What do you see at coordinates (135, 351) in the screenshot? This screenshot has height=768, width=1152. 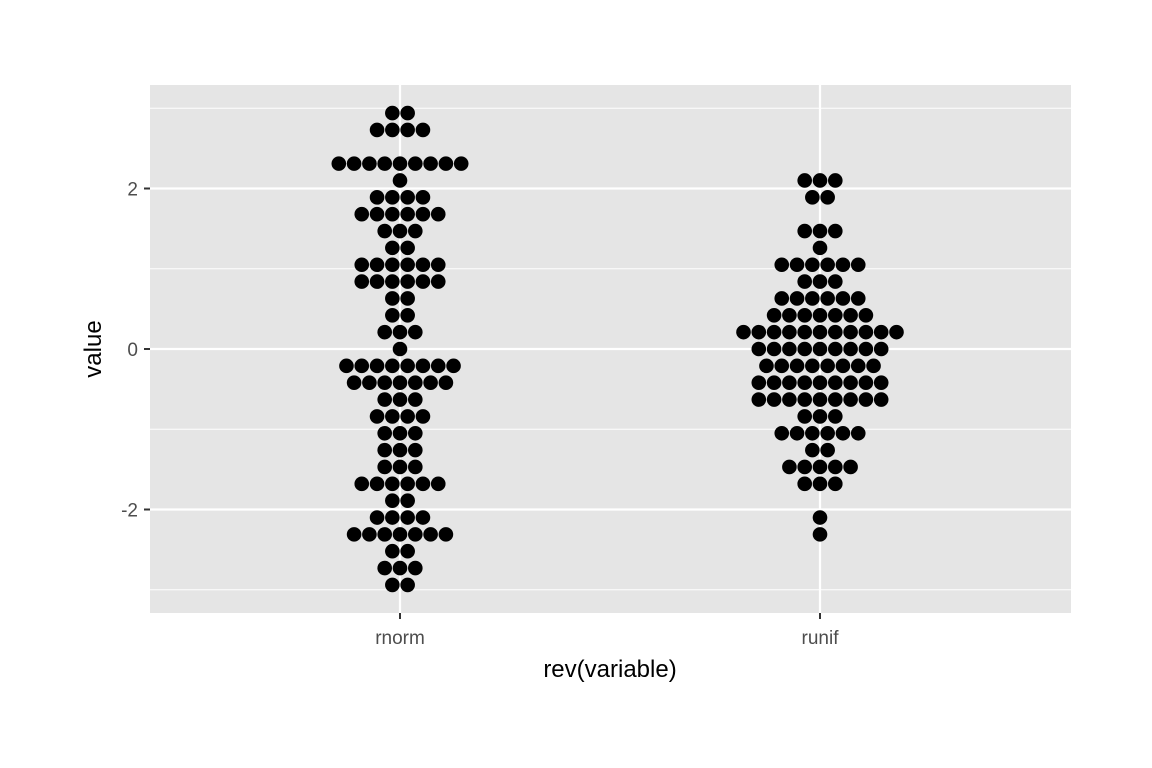 I see `y-axis: -2 0 2` at bounding box center [135, 351].